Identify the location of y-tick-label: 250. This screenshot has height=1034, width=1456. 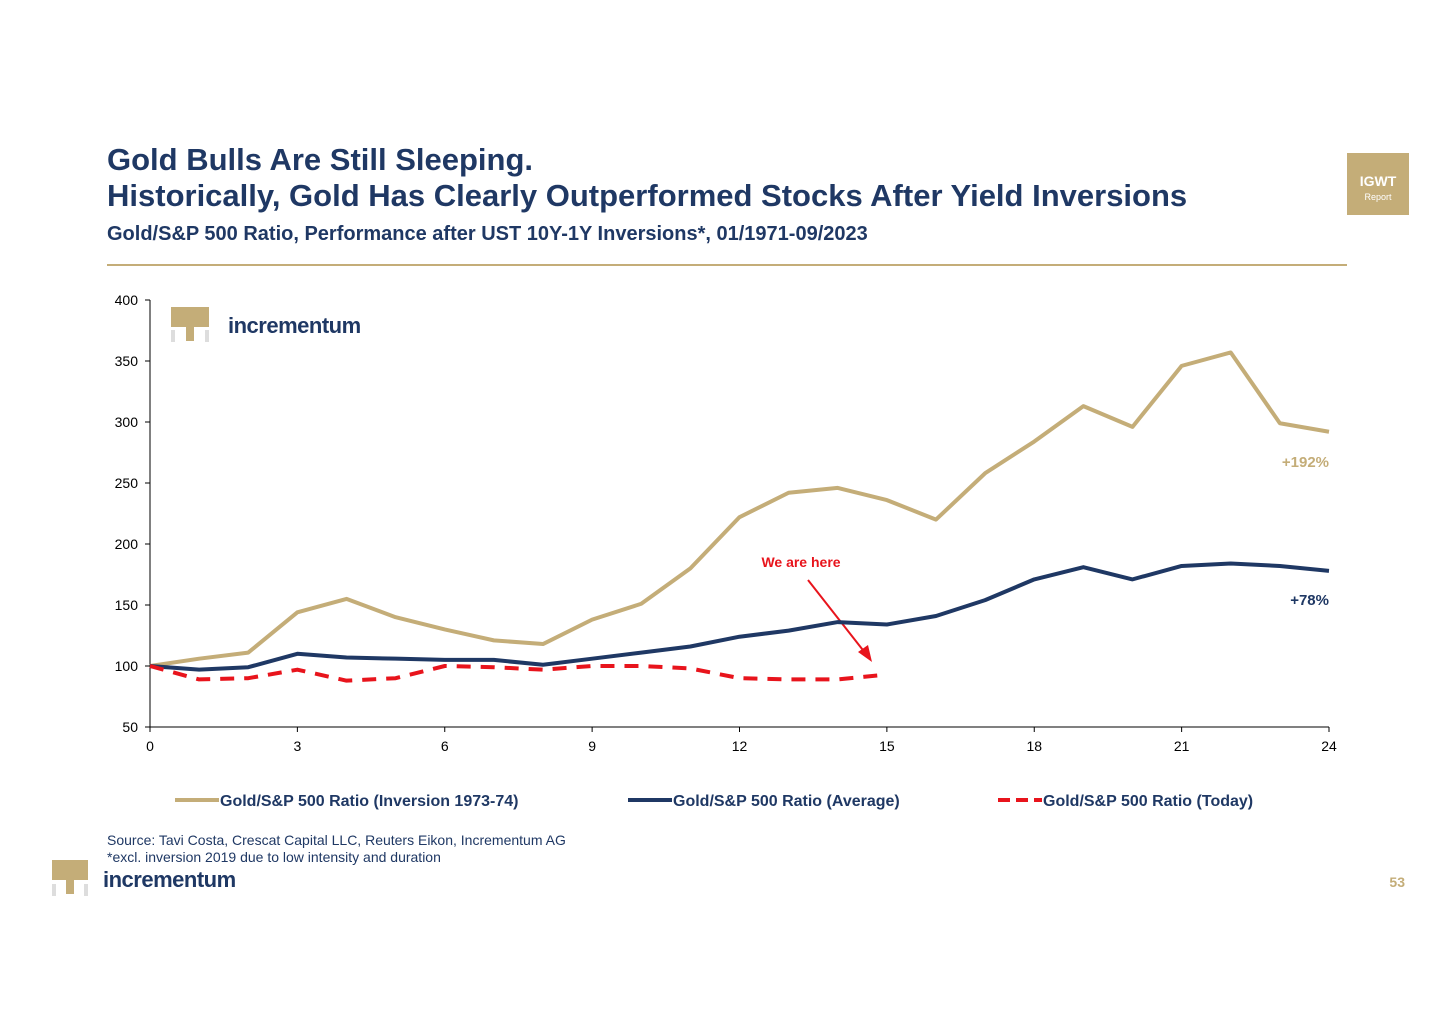
(127, 483).